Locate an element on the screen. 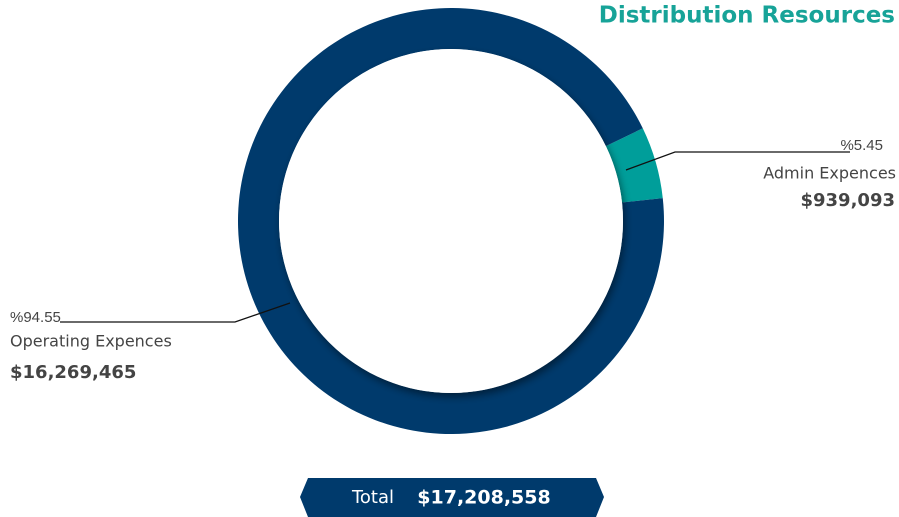 The image size is (899, 517). percent-label: %5.45 is located at coordinates (861, 145).